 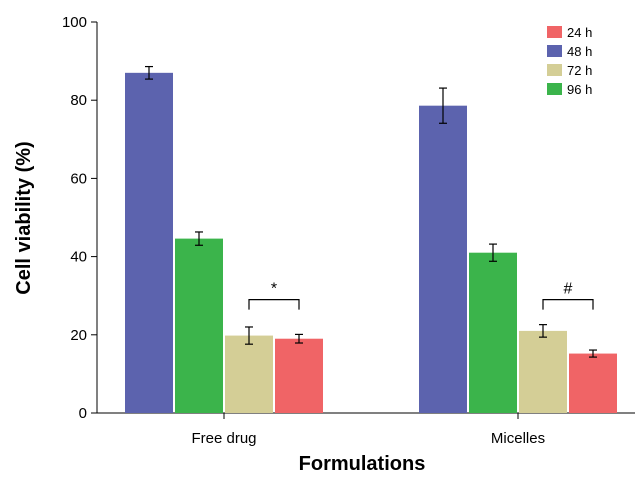 I want to click on significance-annotations: * #, so click(x=421, y=295).